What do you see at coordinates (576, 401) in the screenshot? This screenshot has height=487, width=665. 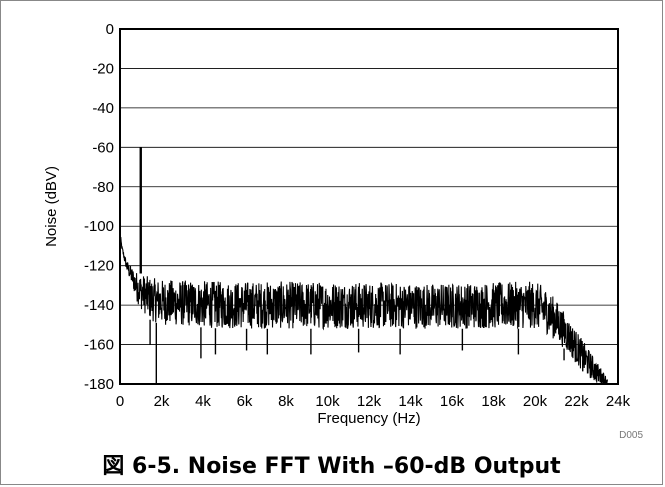 I see `x-tick-label: 22k` at bounding box center [576, 401].